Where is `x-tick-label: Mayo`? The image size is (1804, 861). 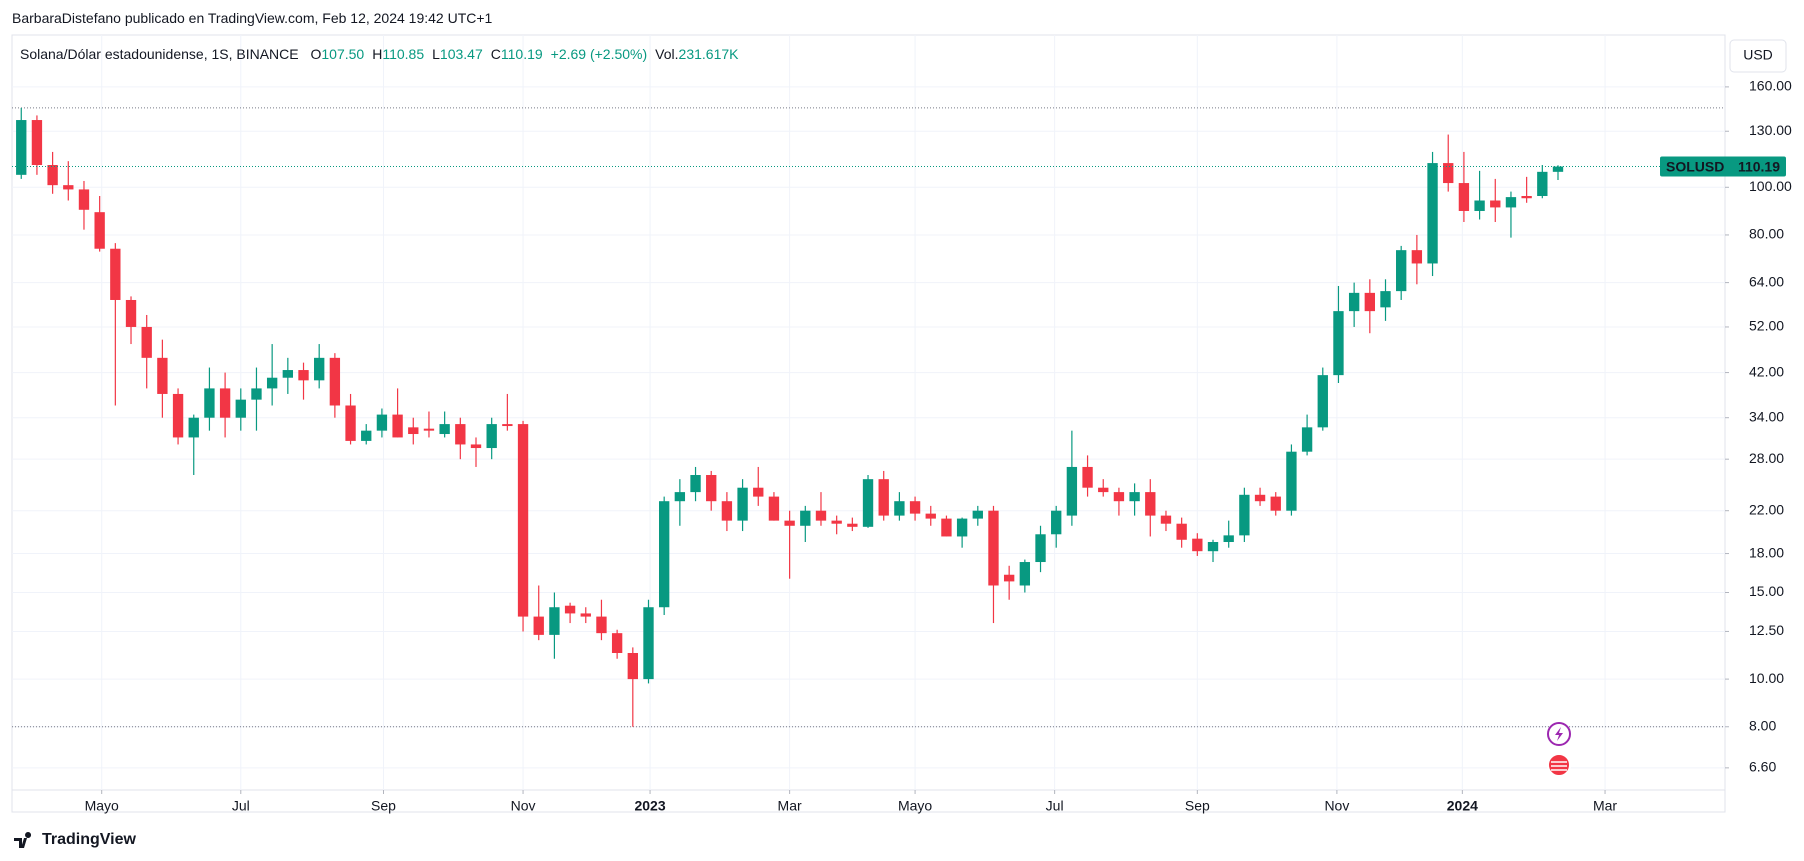
x-tick-label: Mayo is located at coordinates (915, 806).